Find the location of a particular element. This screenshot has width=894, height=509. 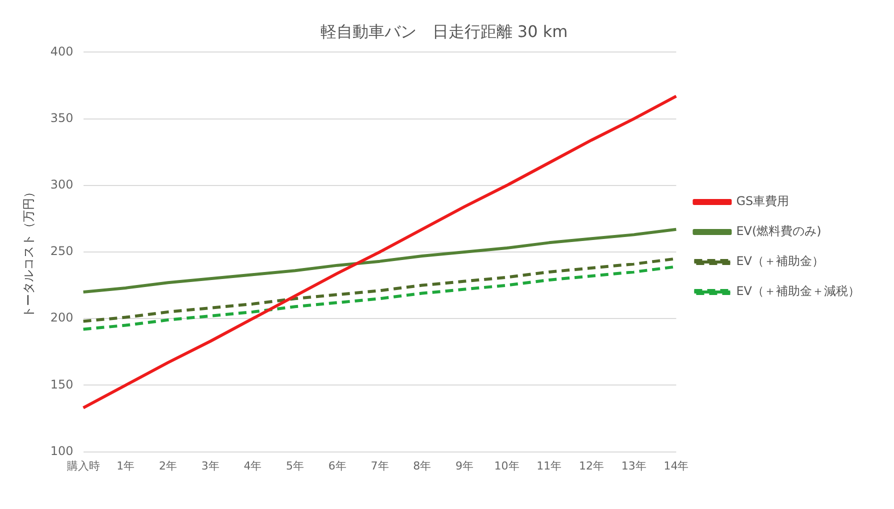

x-tick-label: 購入時 is located at coordinates (83, 465).